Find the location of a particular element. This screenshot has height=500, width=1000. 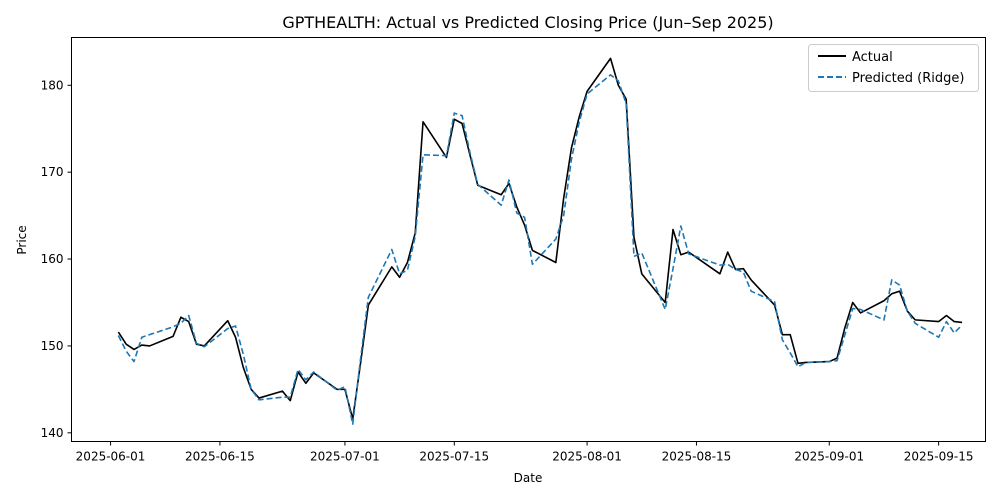

y-tick-label: 180 is located at coordinates (52, 85).